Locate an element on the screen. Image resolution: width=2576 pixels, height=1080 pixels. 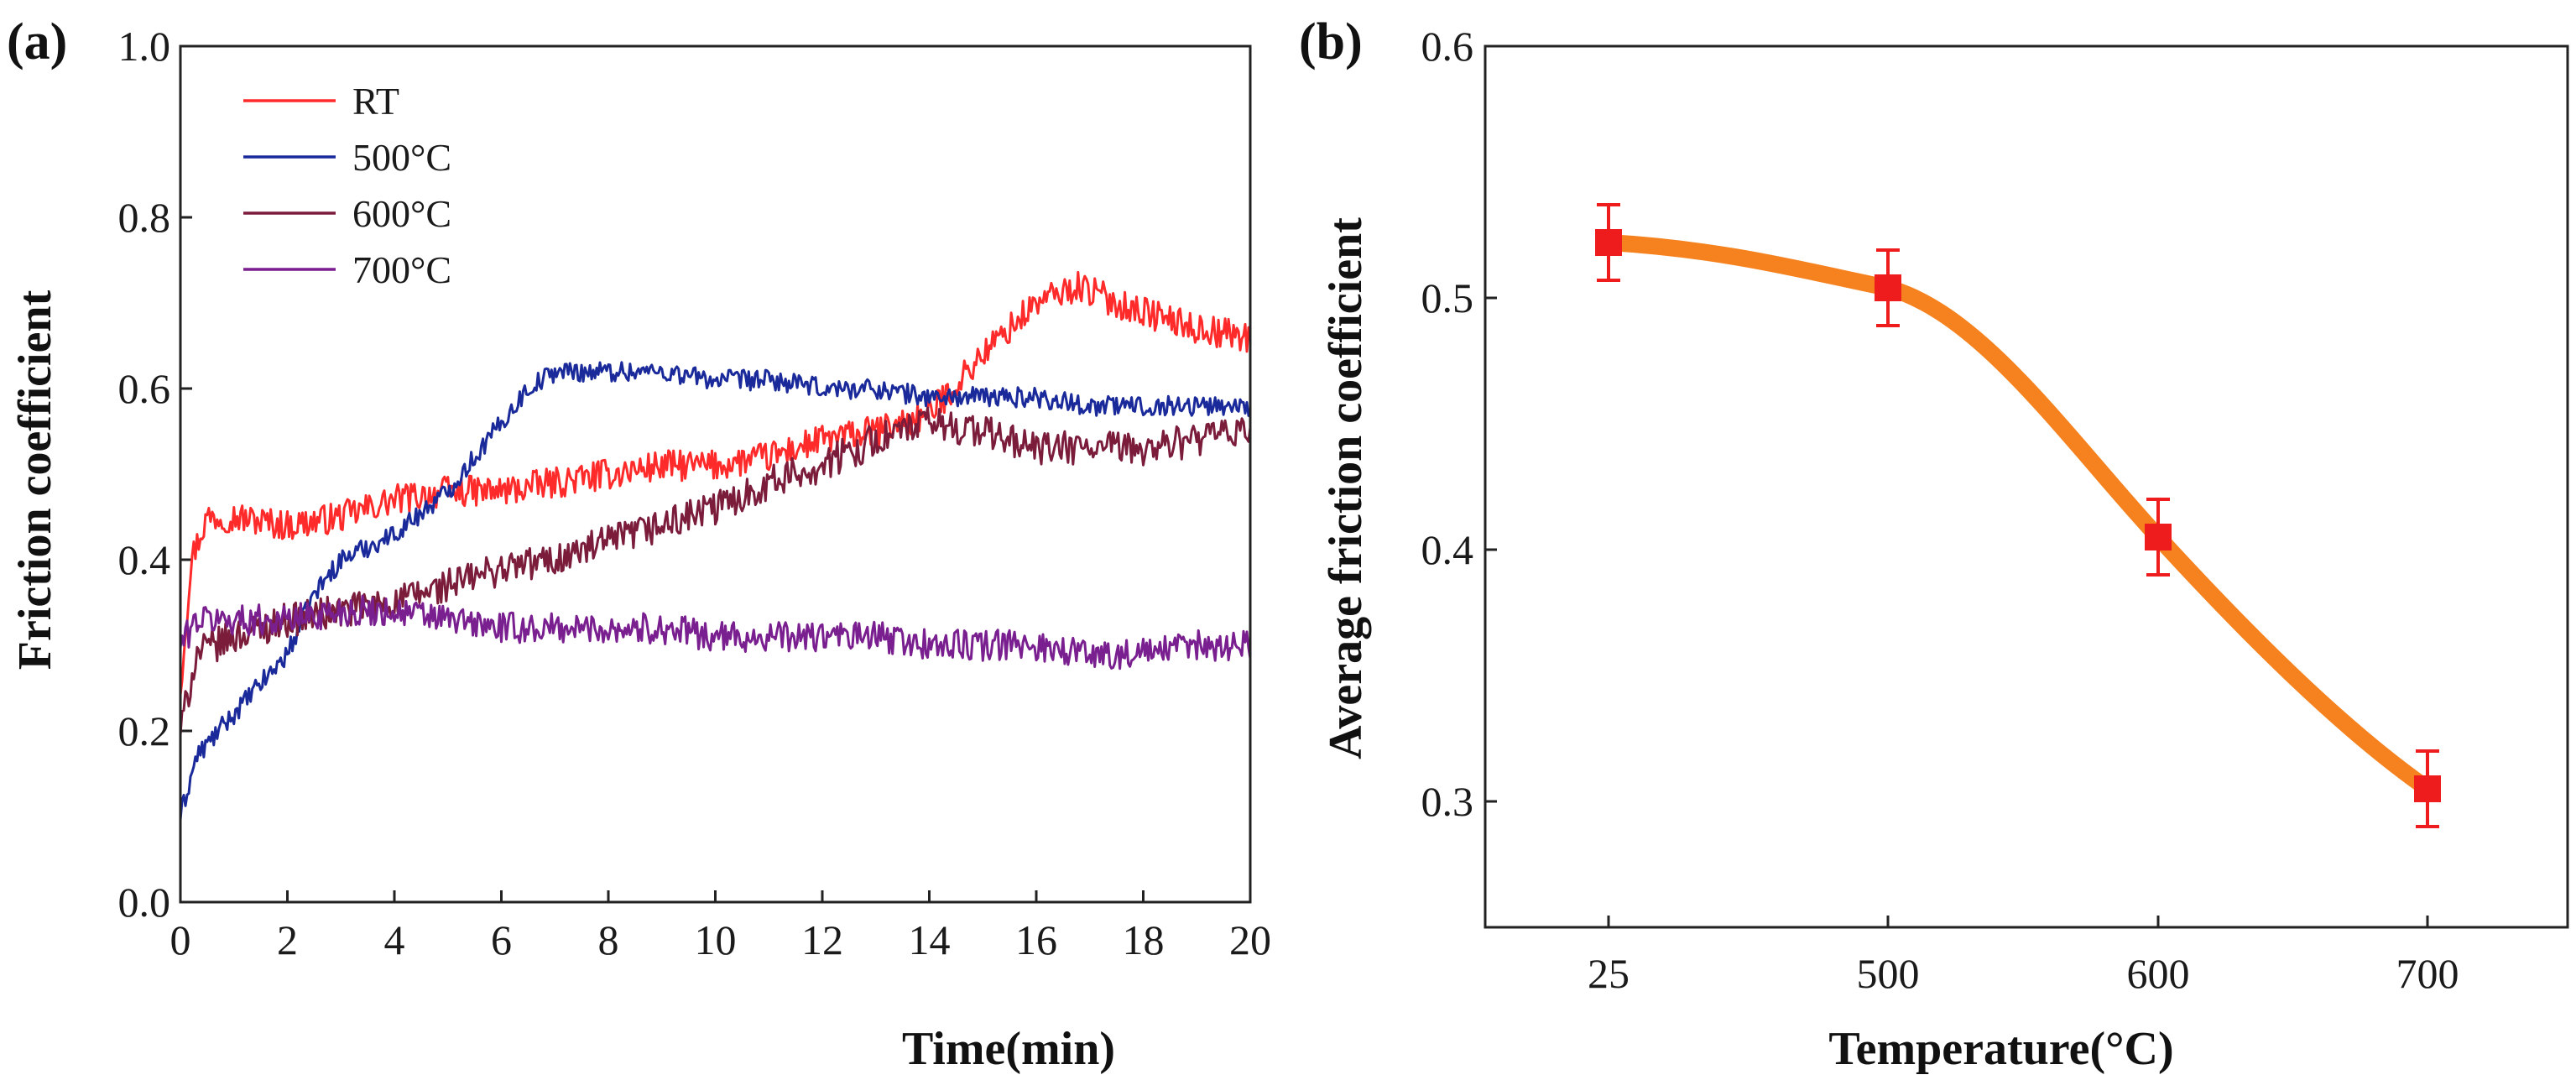
panel-a-x-tick-label: 2 is located at coordinates (287, 939).